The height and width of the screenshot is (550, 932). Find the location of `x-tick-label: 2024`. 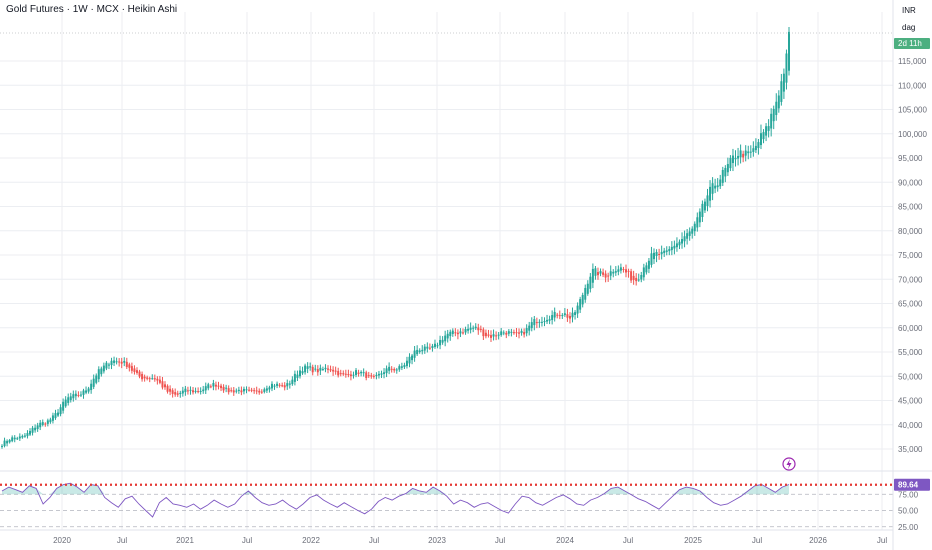

x-tick-label: 2024 is located at coordinates (565, 540).